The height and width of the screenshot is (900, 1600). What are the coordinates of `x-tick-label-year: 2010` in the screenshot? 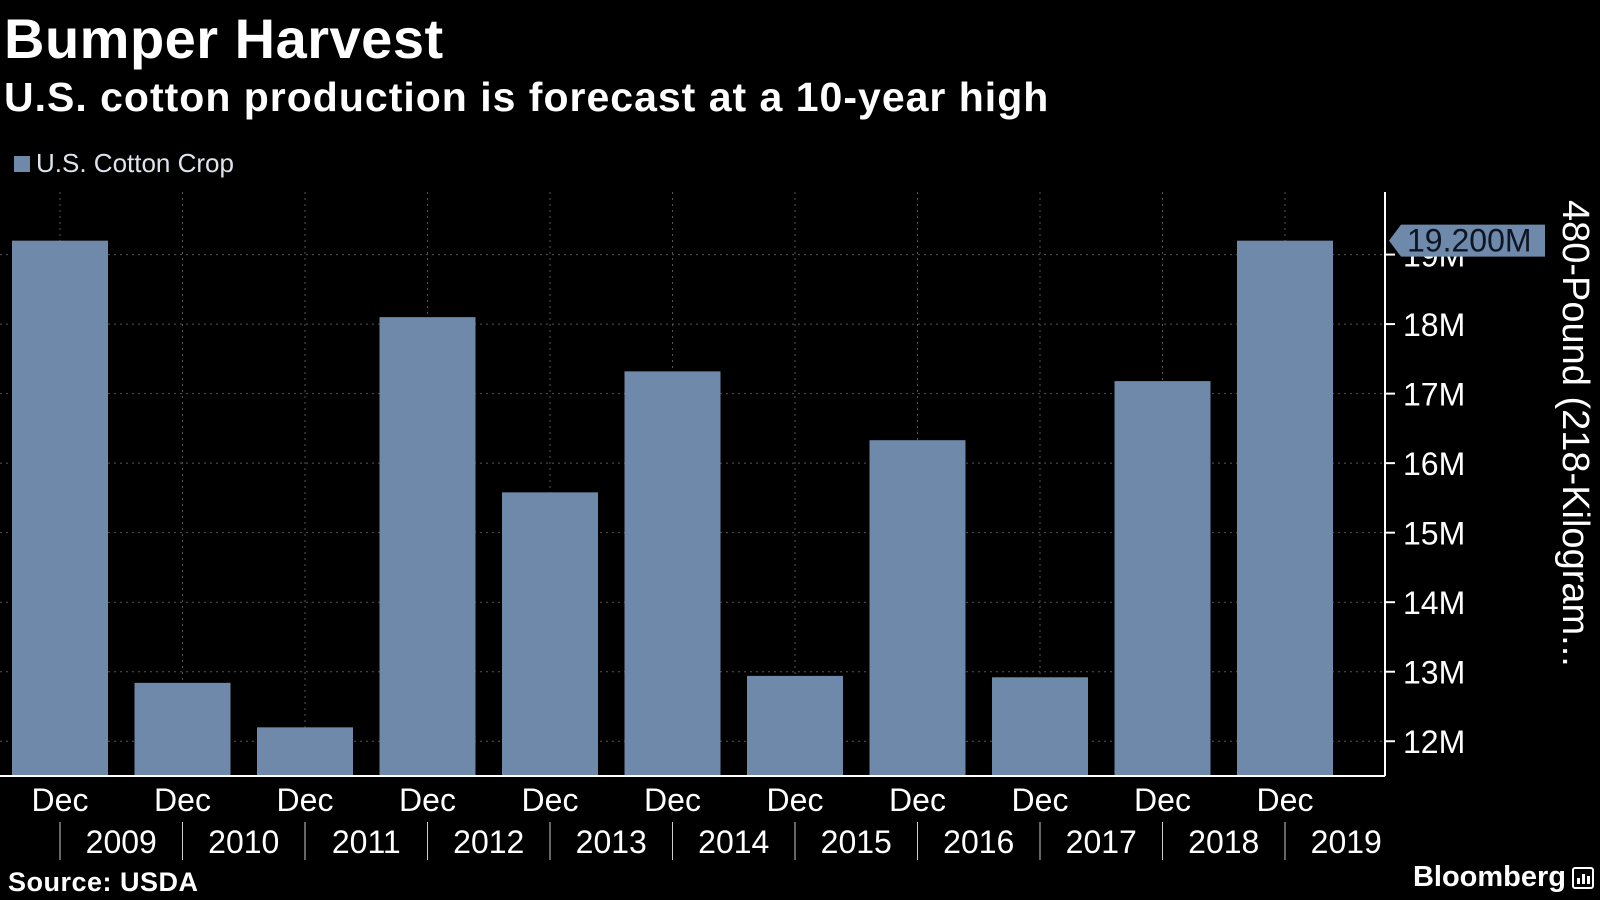 It's located at (243, 842).